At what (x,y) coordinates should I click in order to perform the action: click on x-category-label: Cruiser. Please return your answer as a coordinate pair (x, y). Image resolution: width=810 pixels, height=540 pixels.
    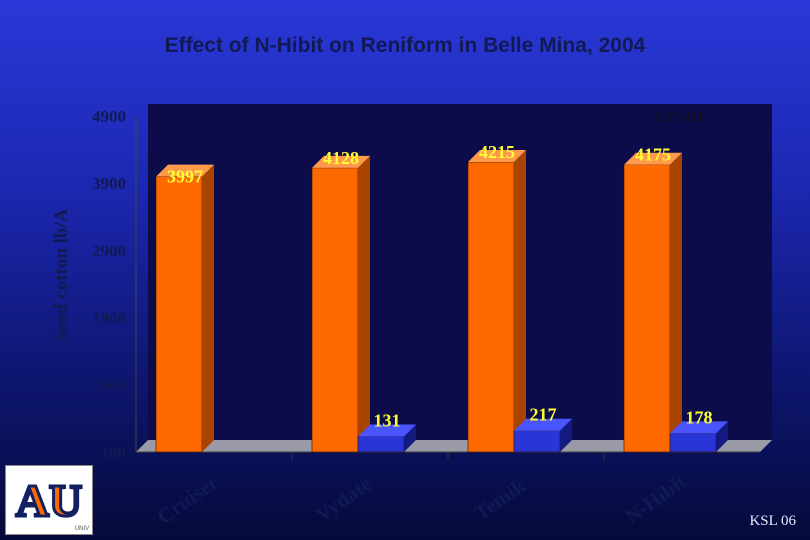
    Looking at the image, I should click on (188, 499).